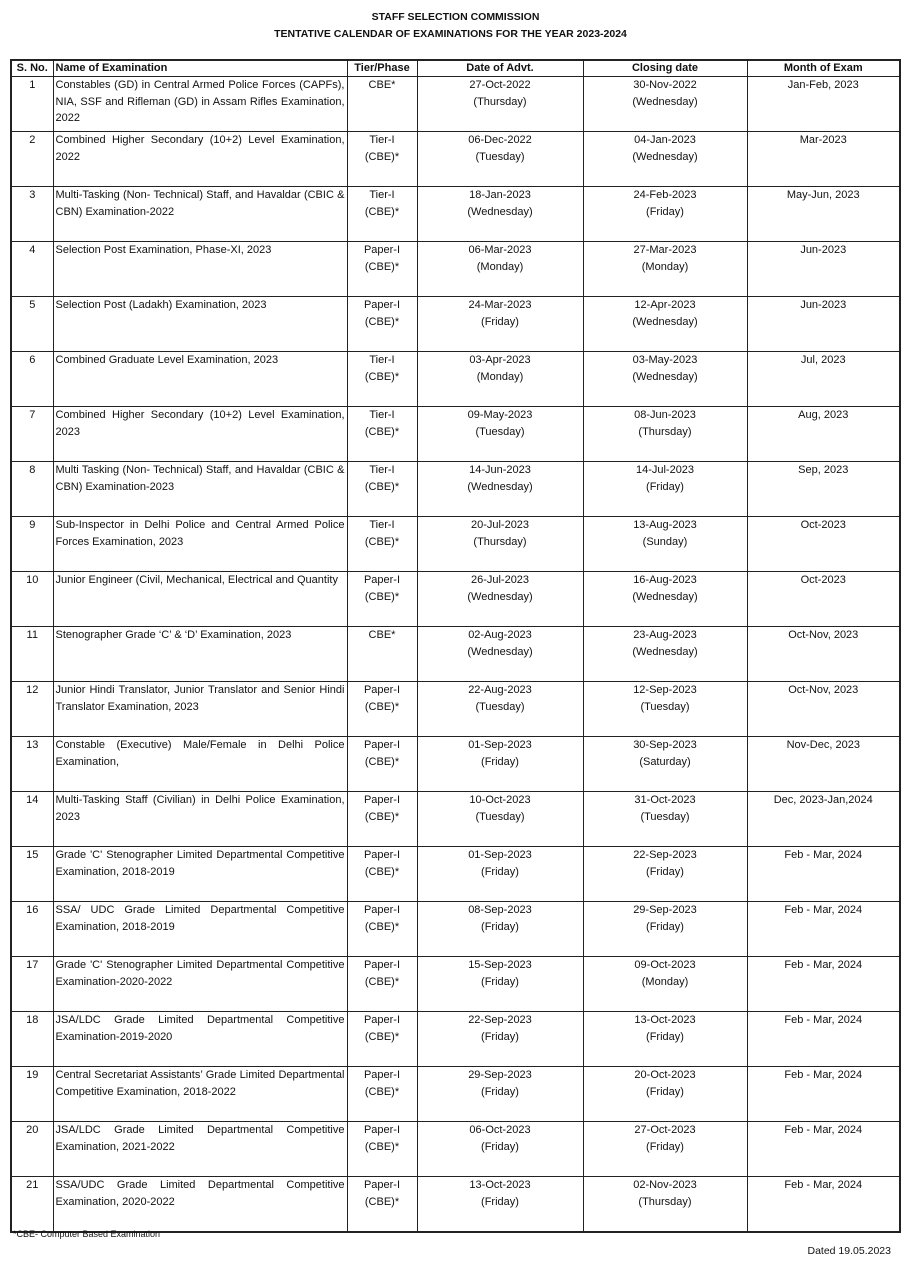 The height and width of the screenshot is (1268, 901). I want to click on advt-date-cell: 03-Apr-2023 (Monday), so click(500, 379).